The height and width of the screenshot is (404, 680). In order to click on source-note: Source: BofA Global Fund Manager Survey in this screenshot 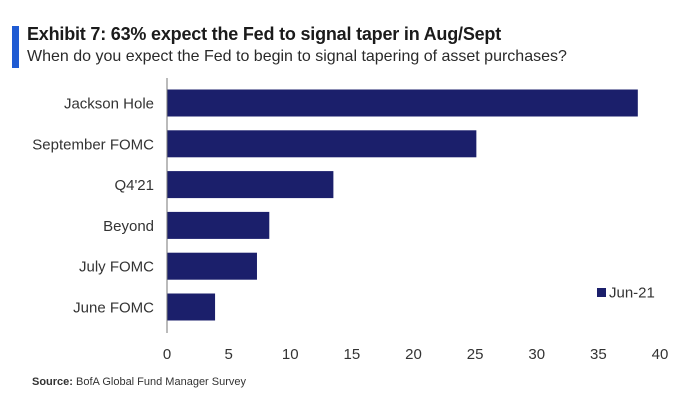, I will do `click(139, 382)`.